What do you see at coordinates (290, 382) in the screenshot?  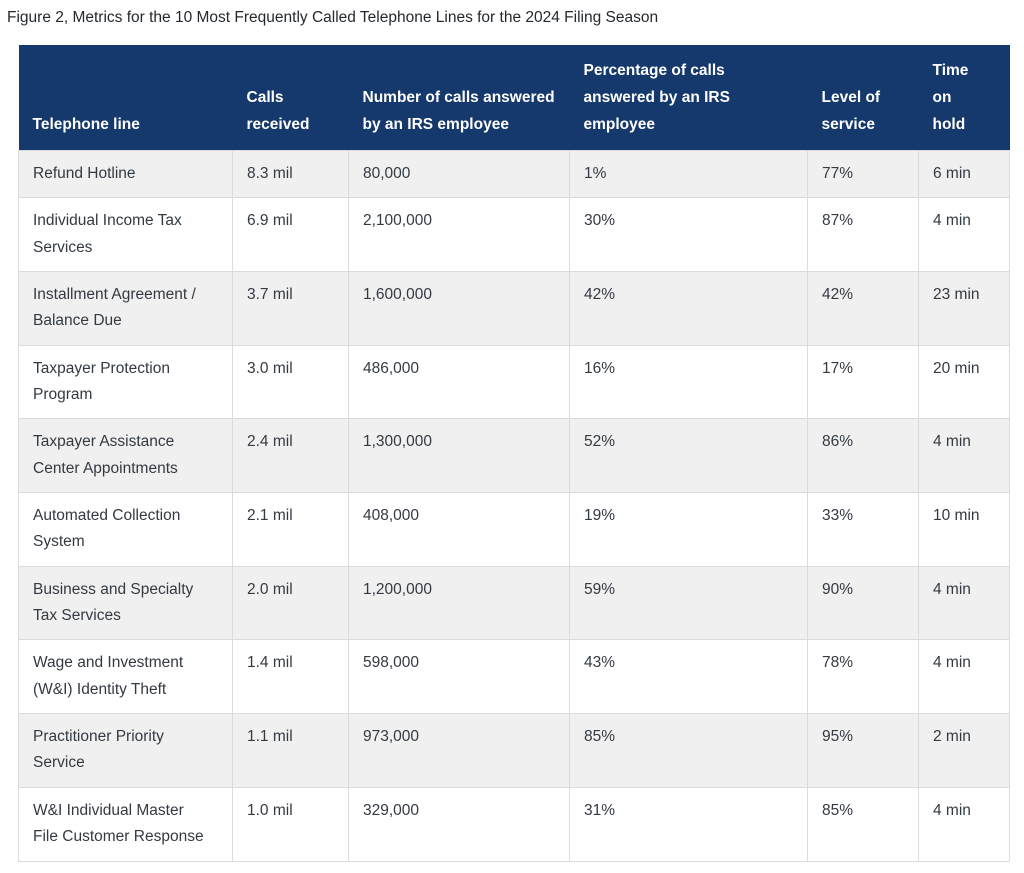 I see `table-cell: 3.0 mil` at bounding box center [290, 382].